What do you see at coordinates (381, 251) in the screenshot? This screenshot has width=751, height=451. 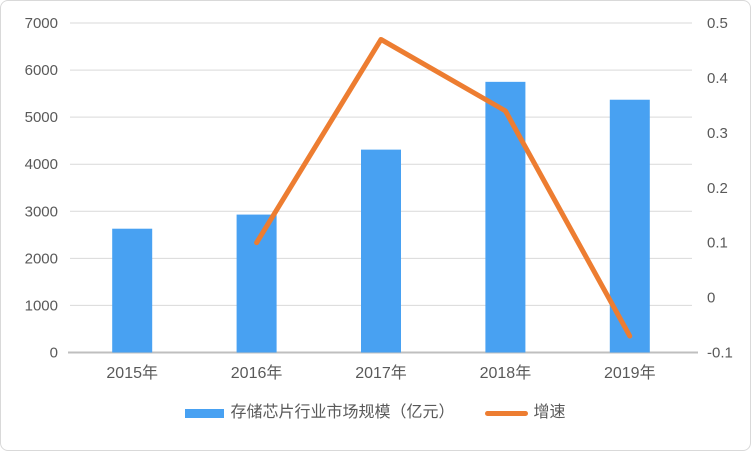 I see `bar-2017年` at bounding box center [381, 251].